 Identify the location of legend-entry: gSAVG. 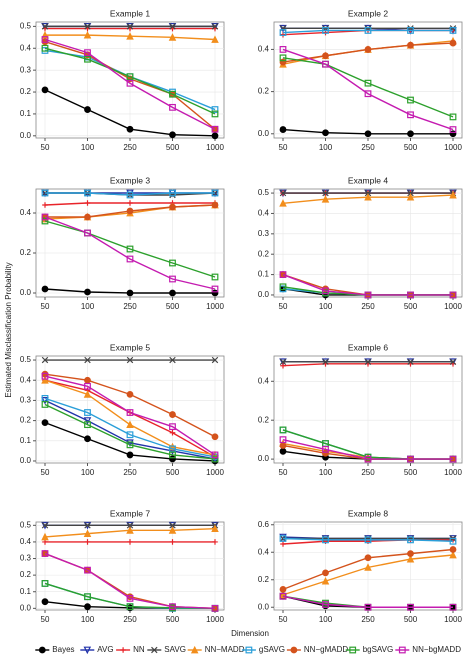
(263, 649).